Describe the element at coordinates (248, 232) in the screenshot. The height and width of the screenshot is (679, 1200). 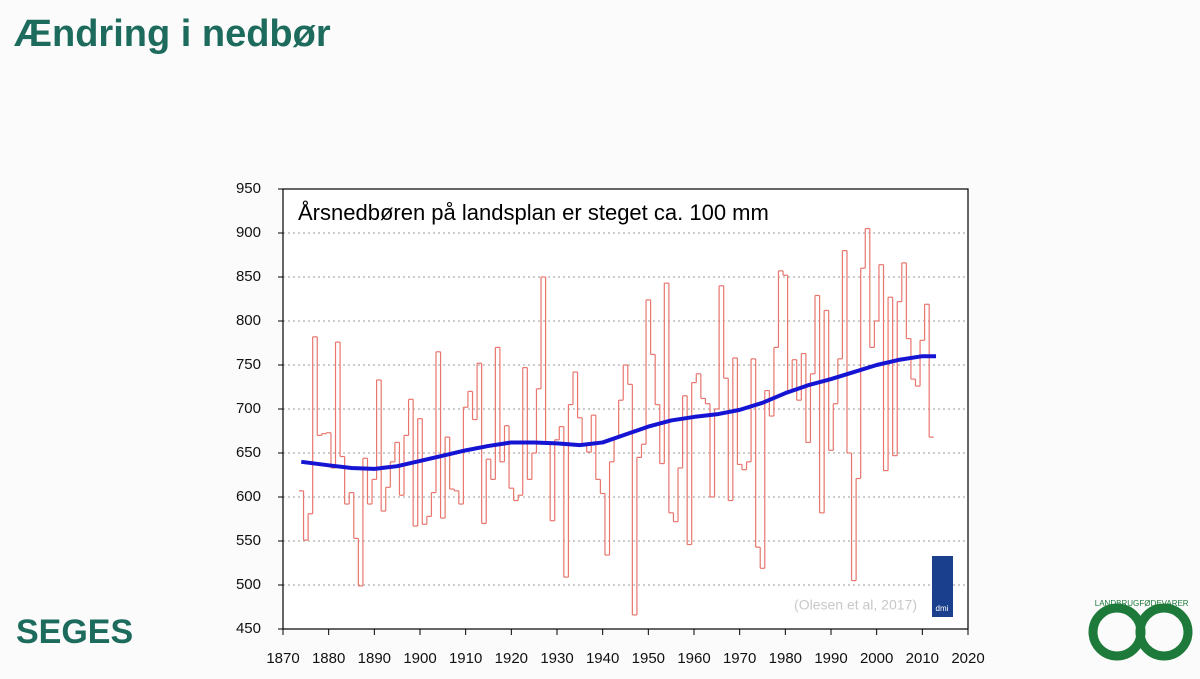
I see `y-tick-label: 900` at that location.